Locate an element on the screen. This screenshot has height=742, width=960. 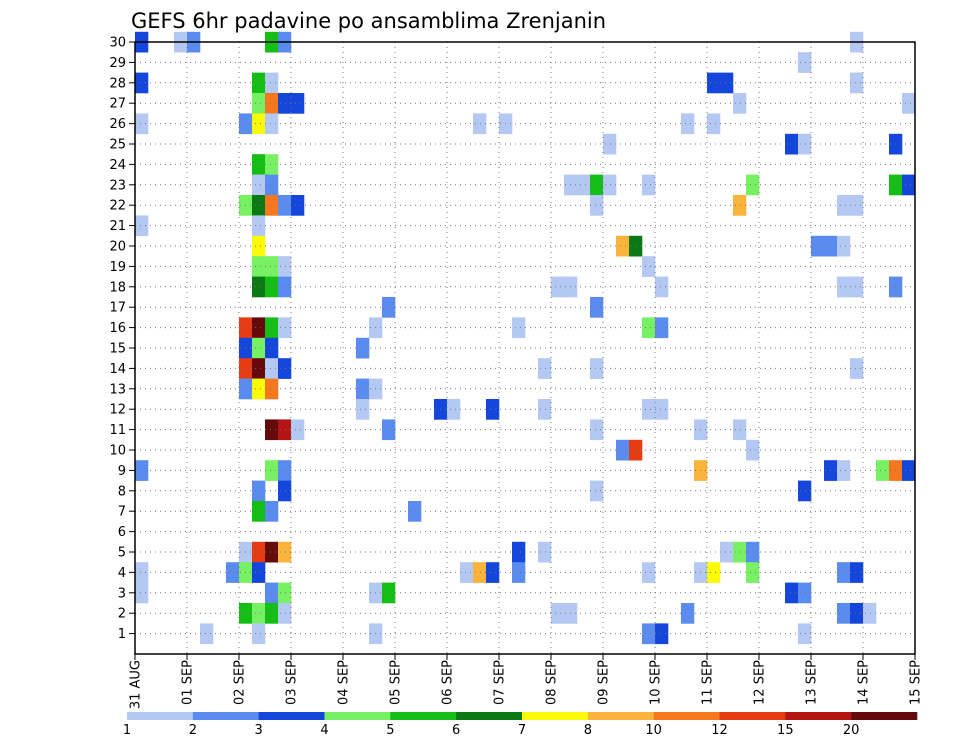
y-tick-label: 30 is located at coordinates (117, 43).